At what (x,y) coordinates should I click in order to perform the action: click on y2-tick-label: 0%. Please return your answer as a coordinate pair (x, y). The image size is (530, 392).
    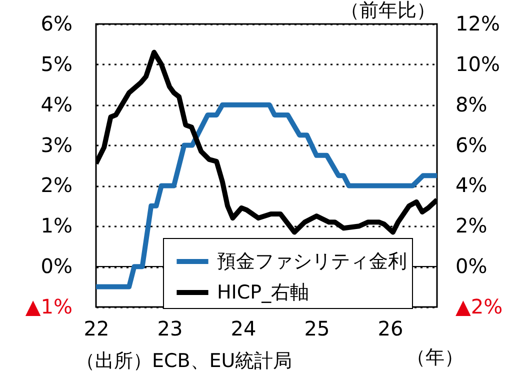
    Looking at the image, I should click on (472, 266).